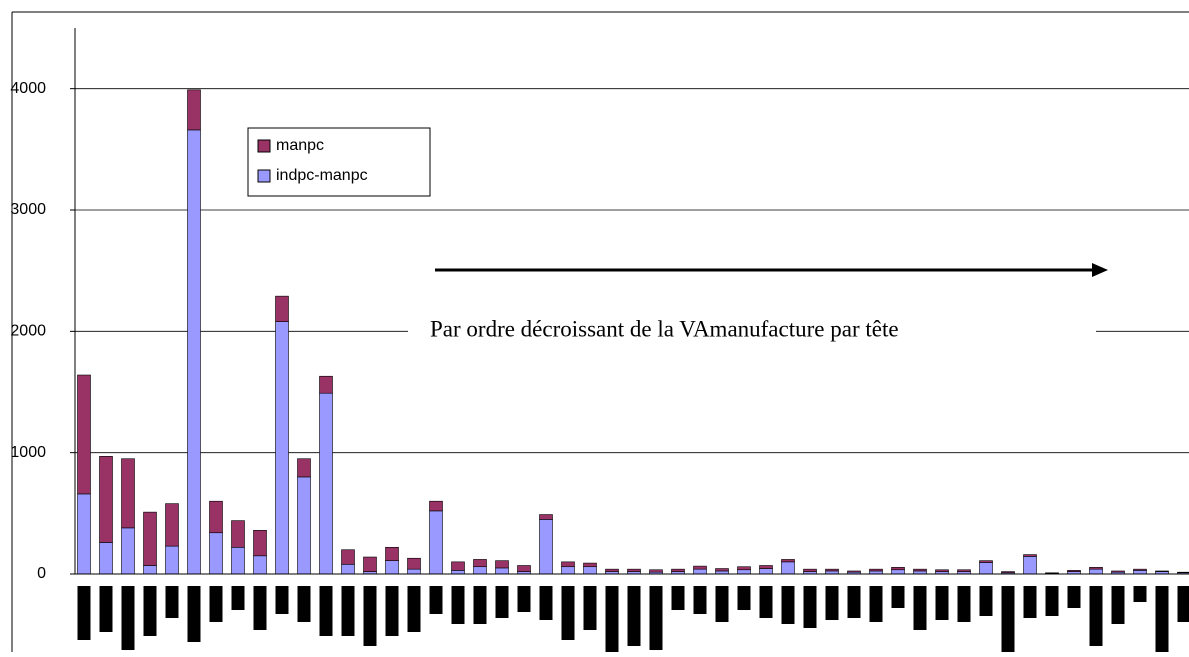 This screenshot has height=657, width=1189. I want to click on y-tick-label: 3000, so click(28, 209).